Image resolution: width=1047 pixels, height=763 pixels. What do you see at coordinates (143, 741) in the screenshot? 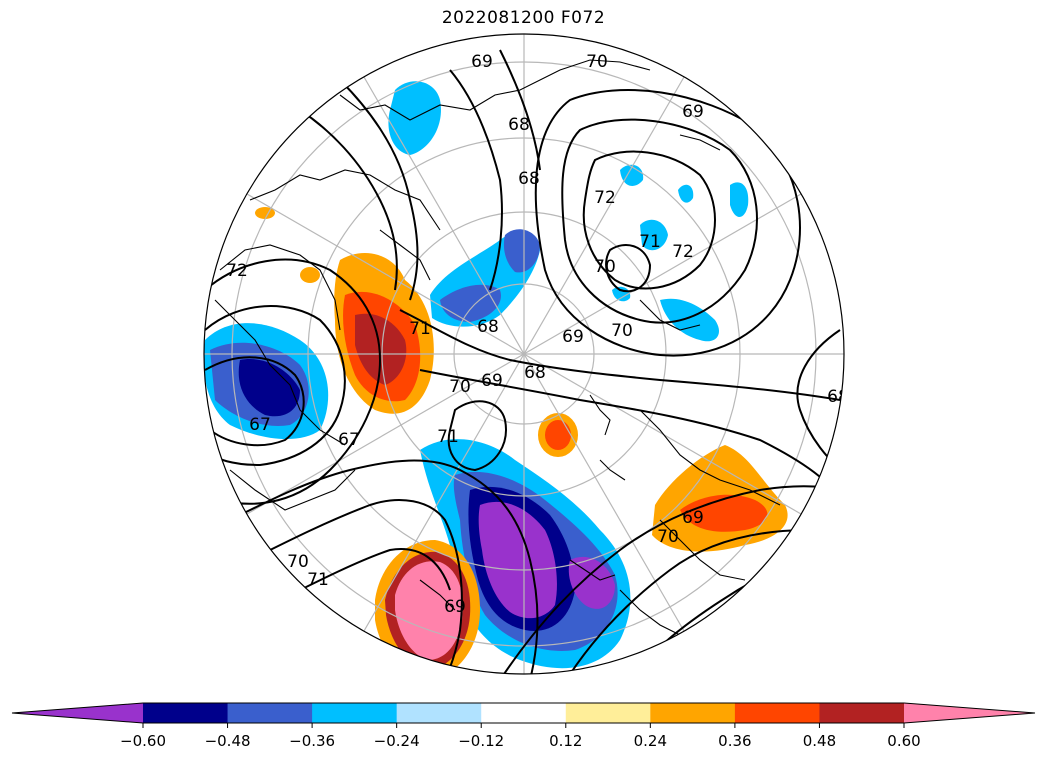
I see `colorbar-tick-label: −0.60` at bounding box center [143, 741].